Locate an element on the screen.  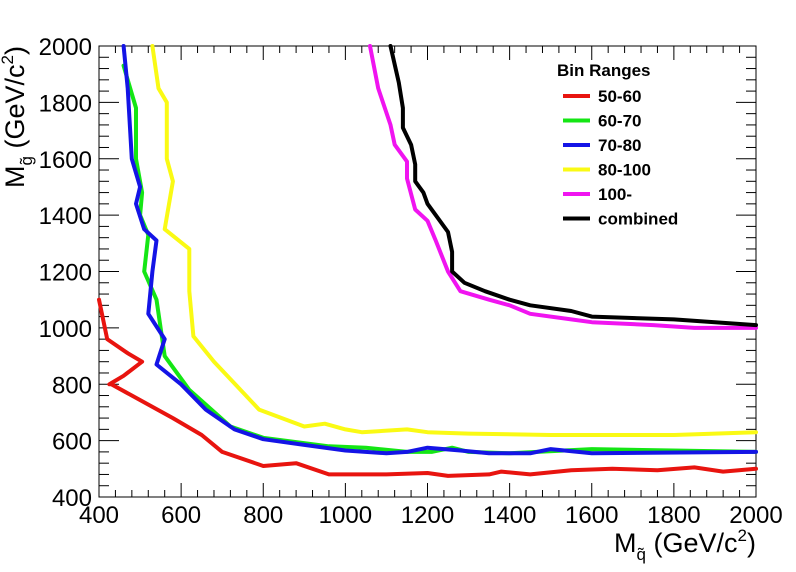
x-tick-label: 1600 is located at coordinates (591, 515).